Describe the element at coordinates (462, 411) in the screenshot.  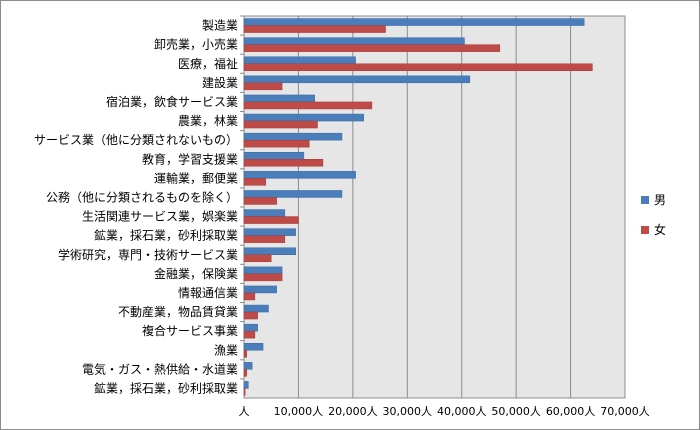
I see `x-tick-label: 40,000人` at that location.